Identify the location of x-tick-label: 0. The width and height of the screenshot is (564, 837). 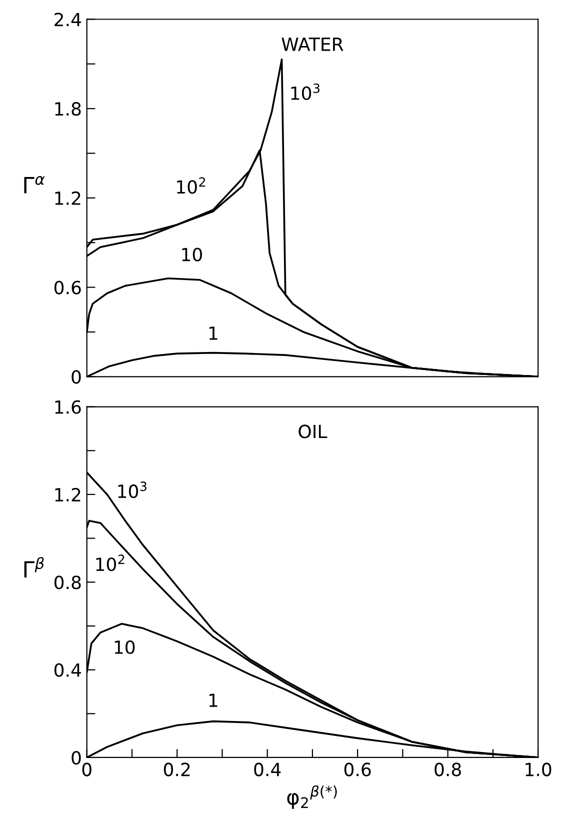
(87, 769).